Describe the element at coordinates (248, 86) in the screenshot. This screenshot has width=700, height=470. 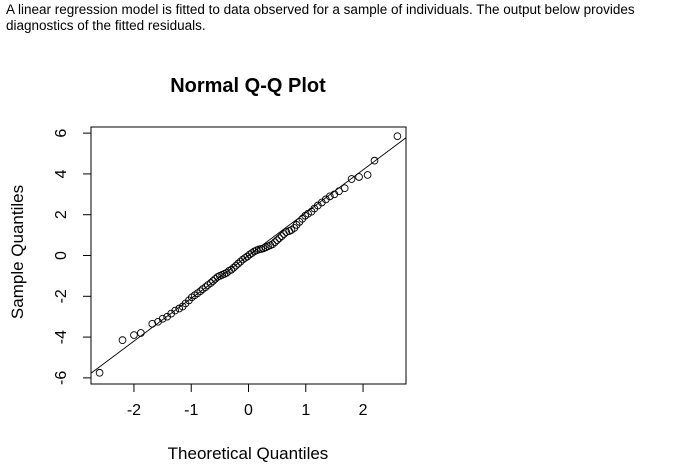
I see `chart-title: Normal Q-Q Plot` at that location.